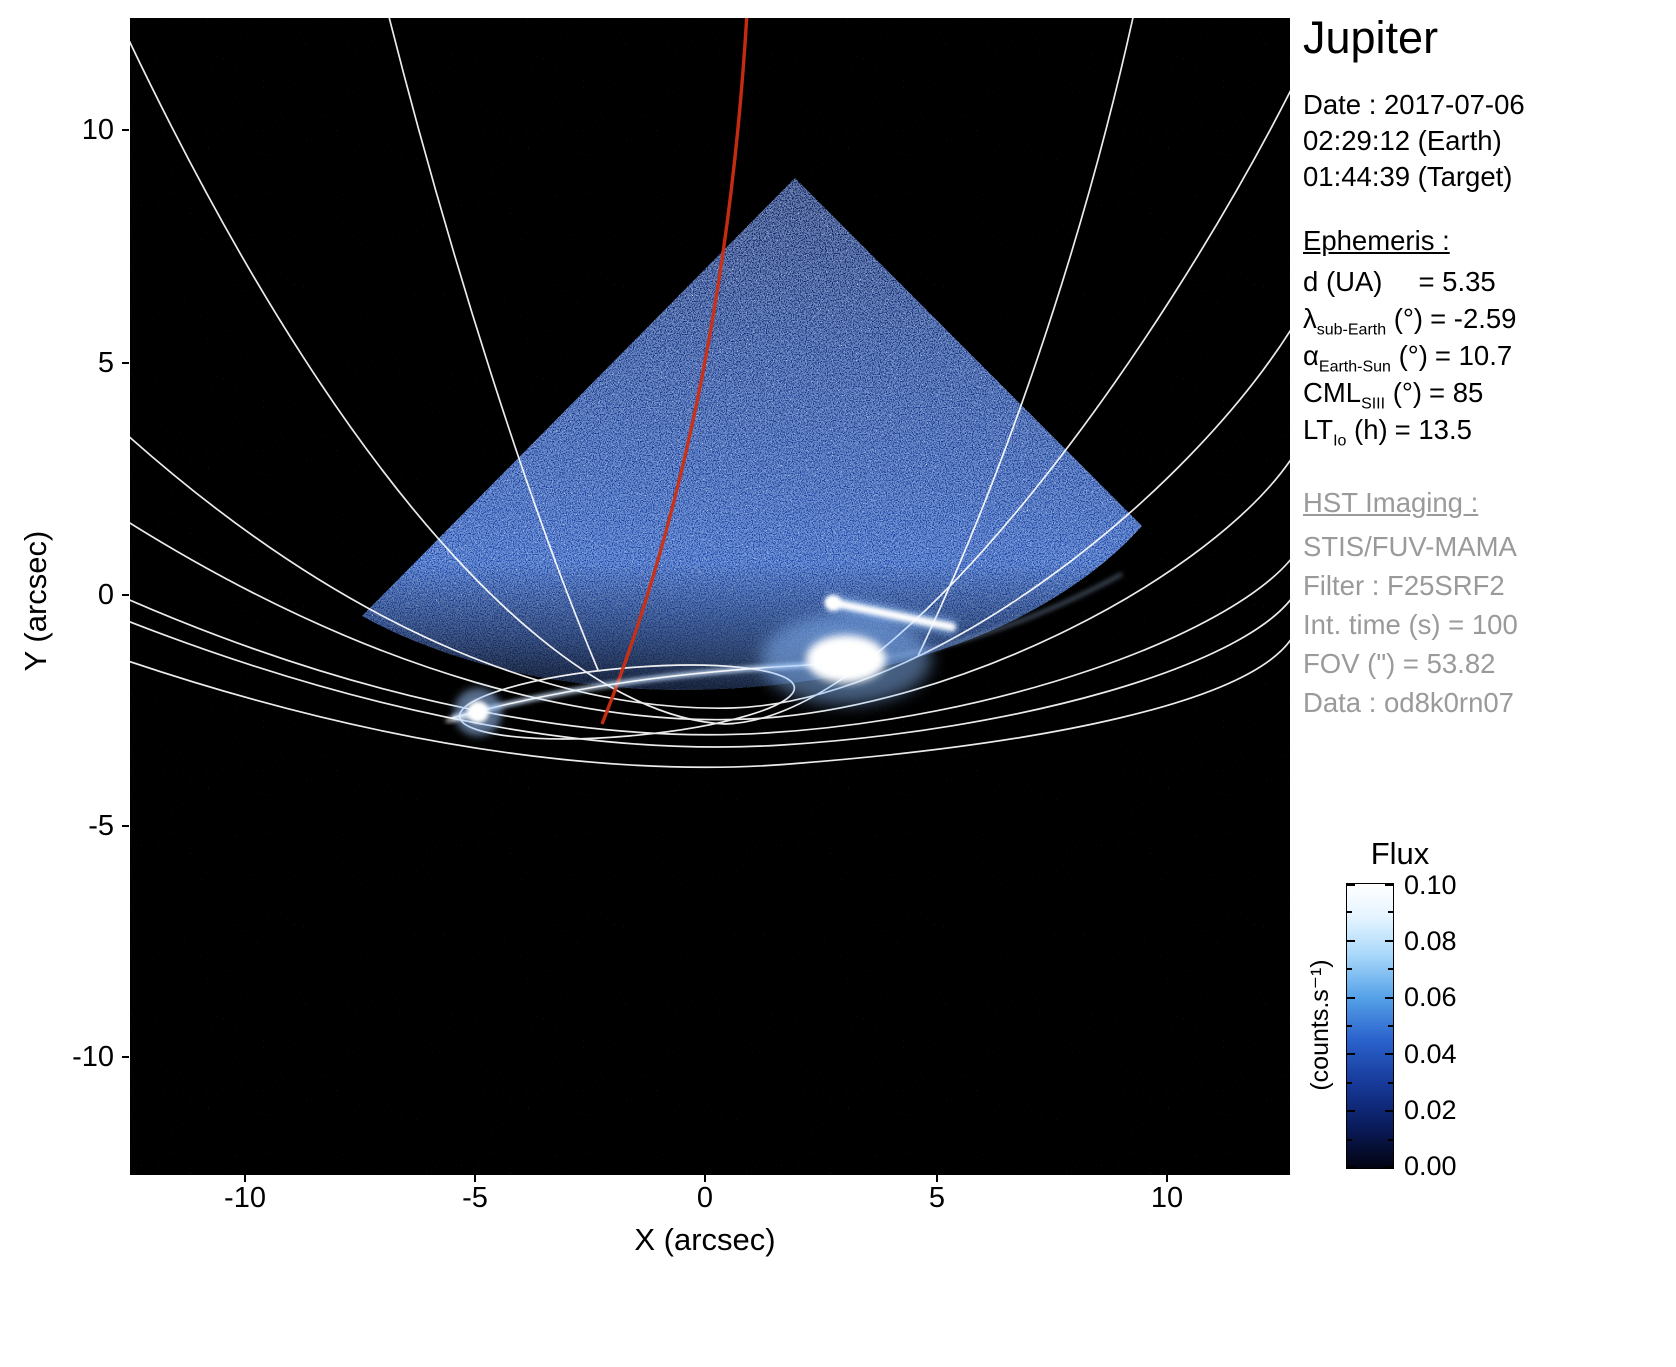 The width and height of the screenshot is (1676, 1367). Describe the element at coordinates (1399, 282) in the screenshot. I see `ephemeris-row-d: d (UA) = 5.35` at that location.